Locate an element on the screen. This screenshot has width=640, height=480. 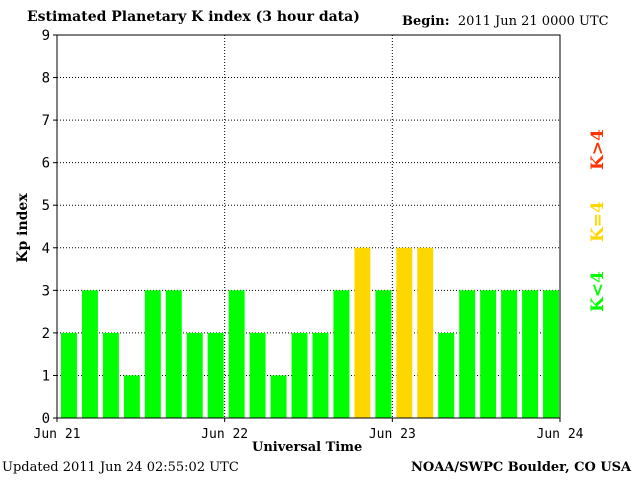
legend-high: K>4 is located at coordinates (598, 149).